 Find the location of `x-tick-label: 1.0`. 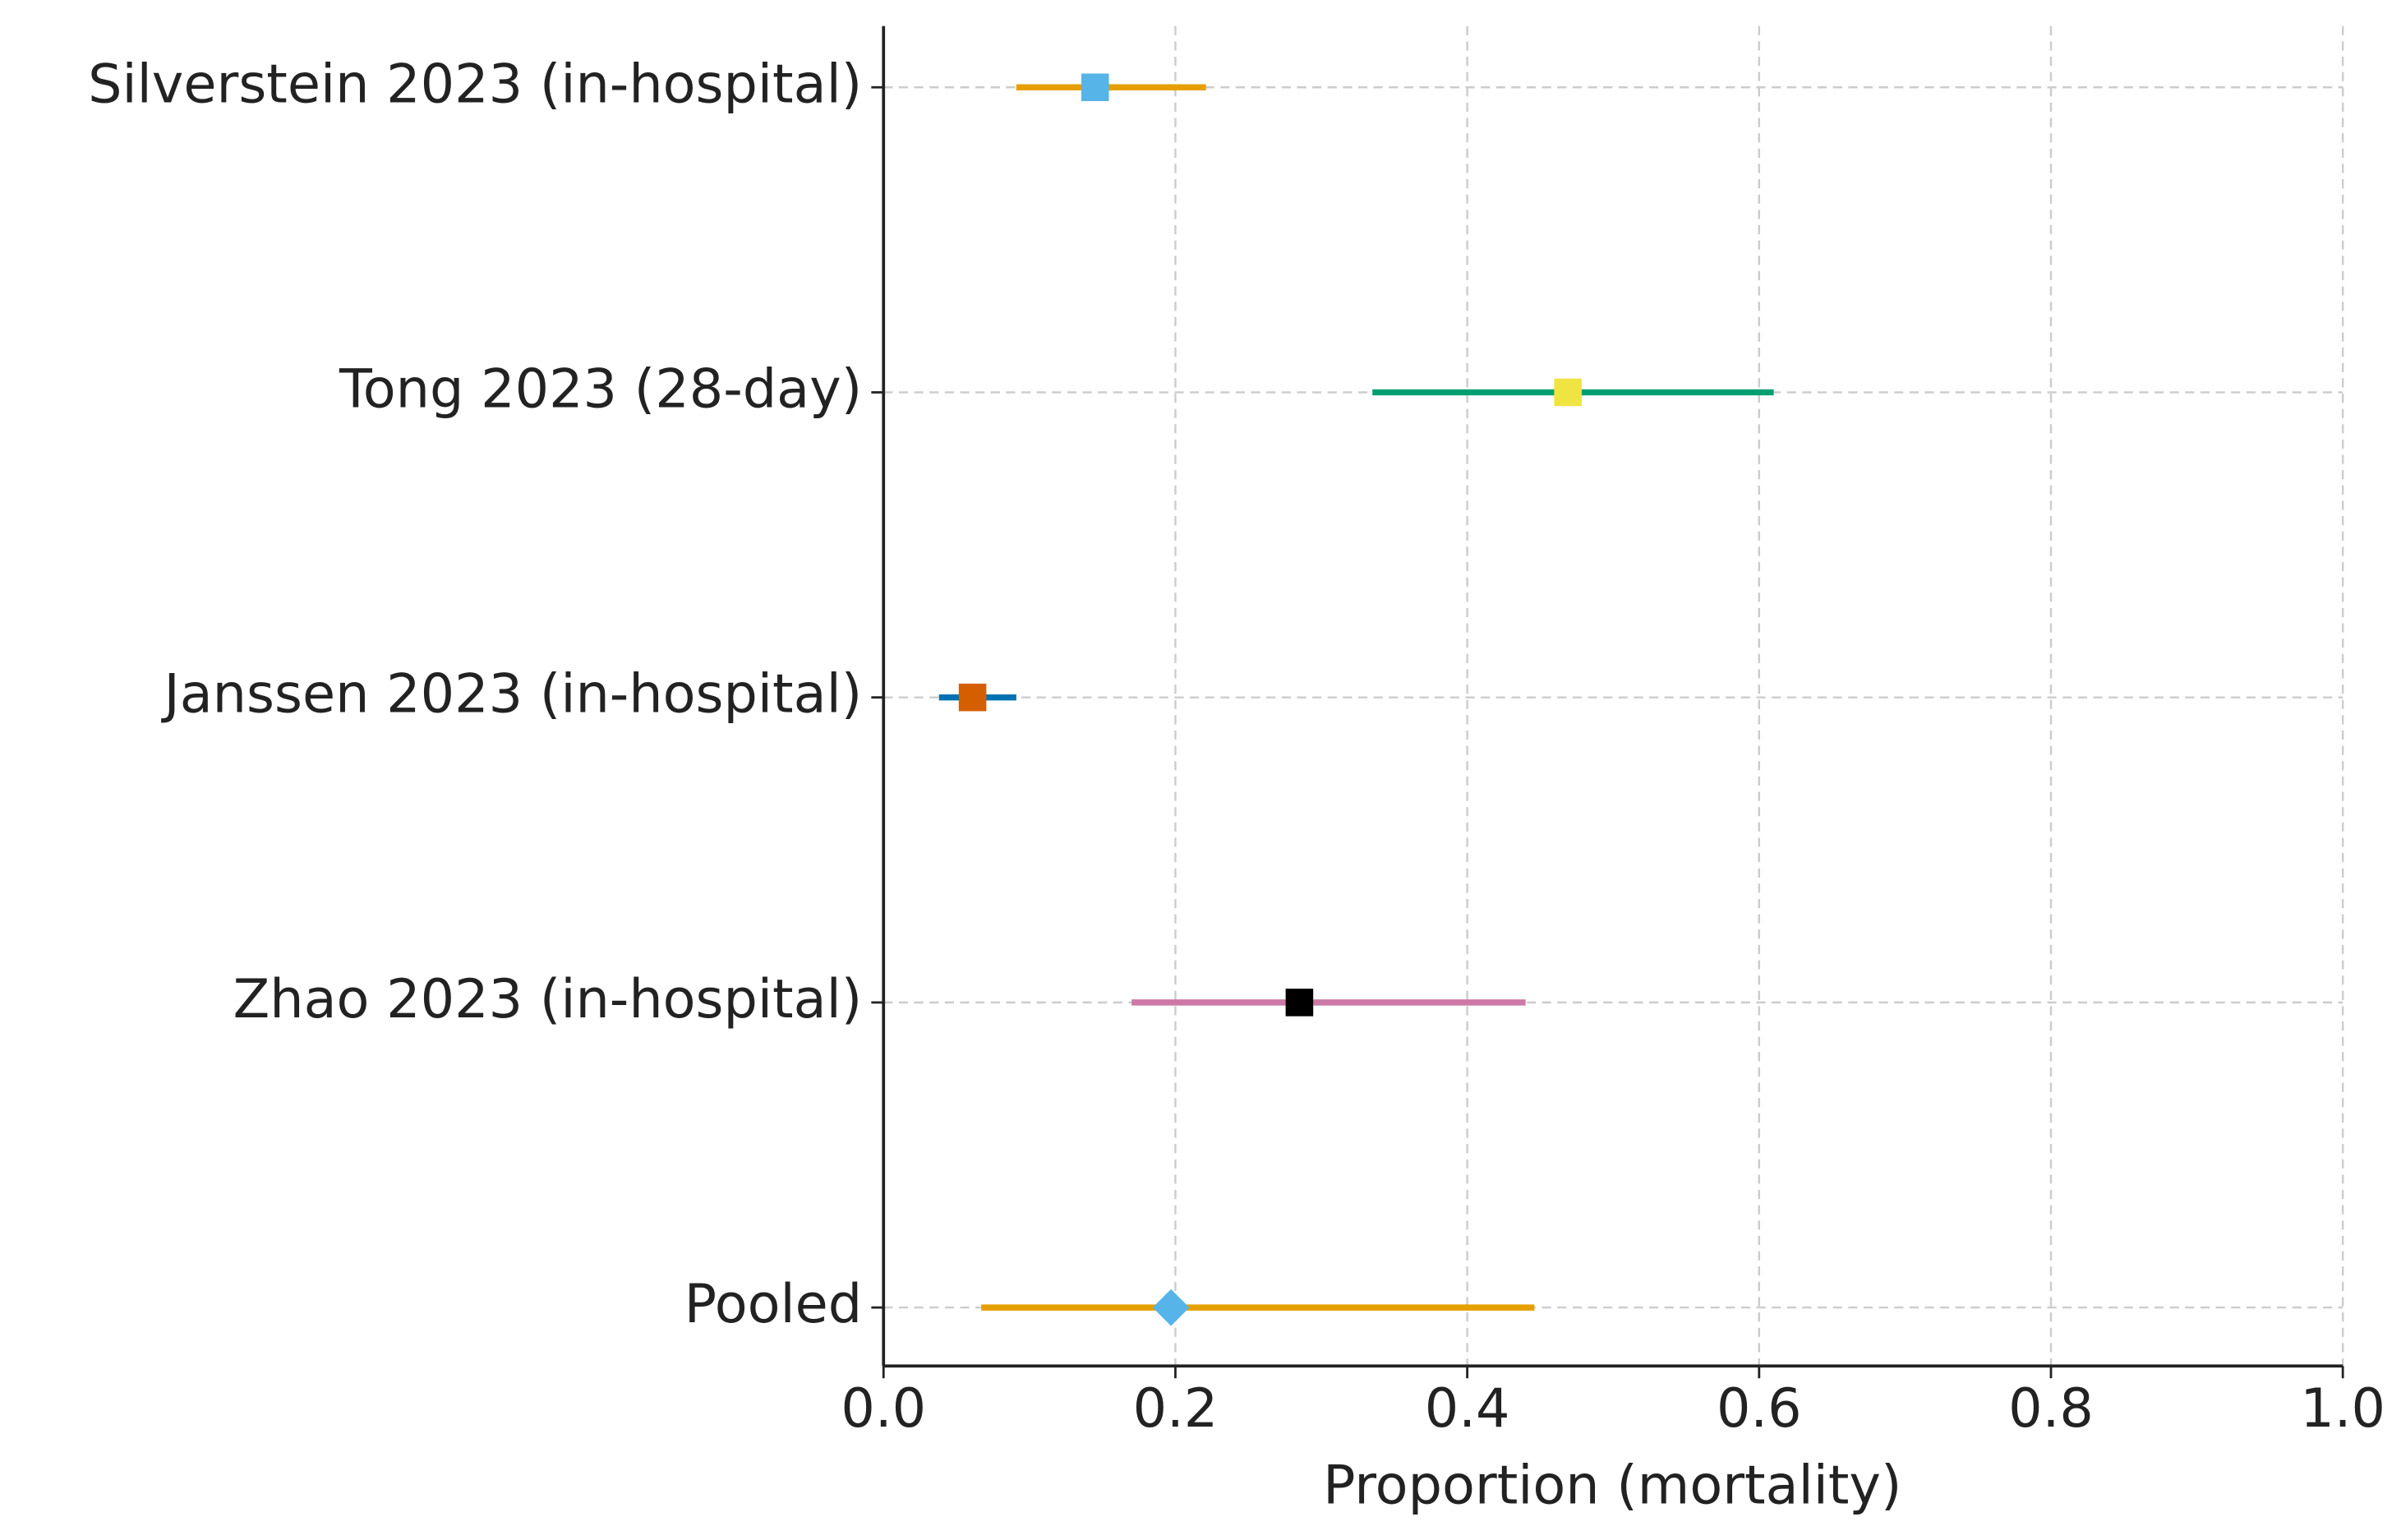

x-tick-label: 1.0 is located at coordinates (2342, 1408).